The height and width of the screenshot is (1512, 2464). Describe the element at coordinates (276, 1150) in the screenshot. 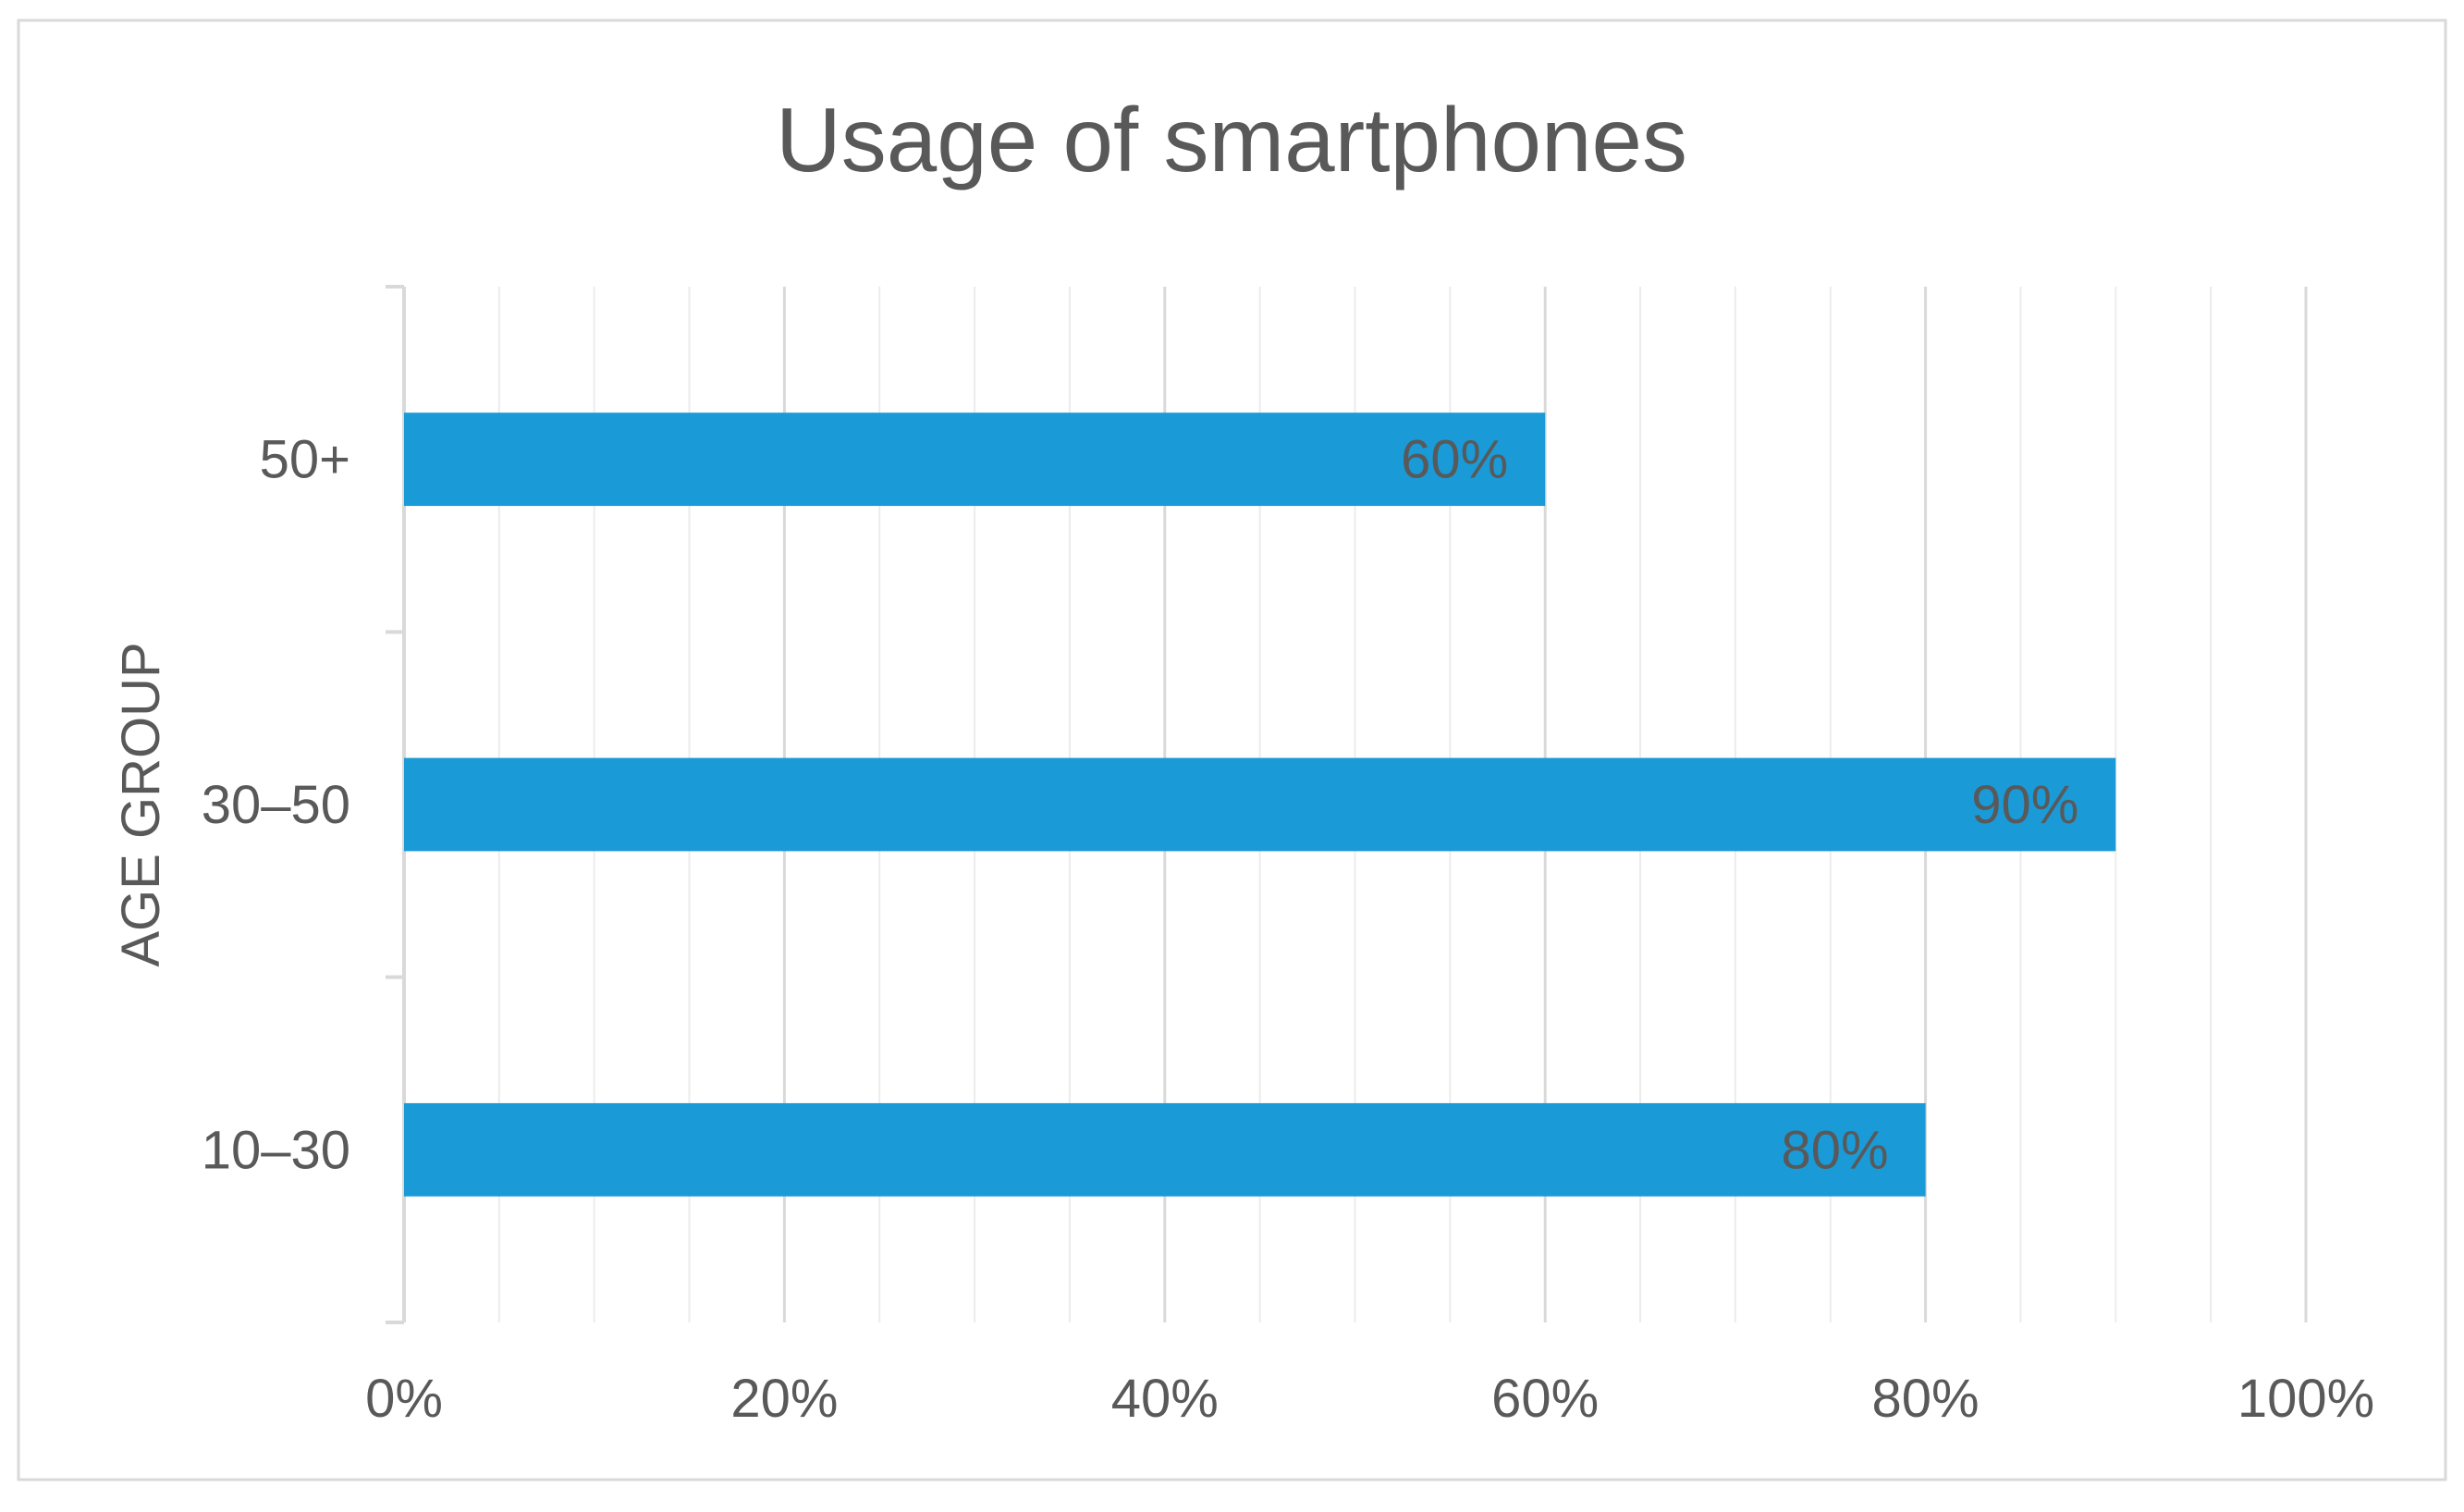

I see `category-label: 10–30` at that location.